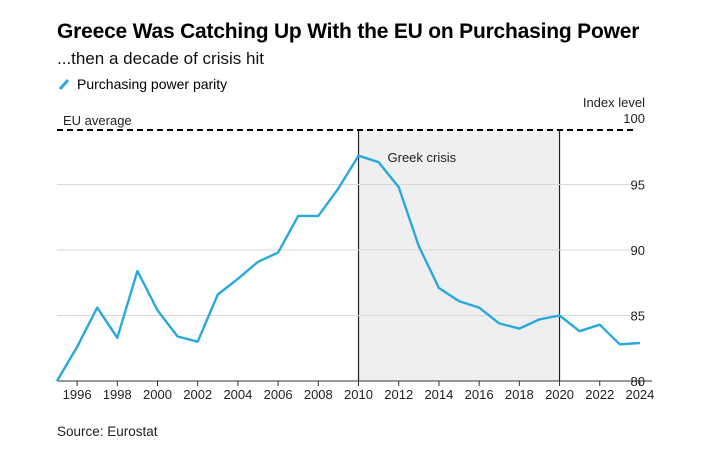 Image resolution: width=708 pixels, height=457 pixels. Describe the element at coordinates (519, 394) in the screenshot. I see `x-tick-label-2018: 2018` at that location.